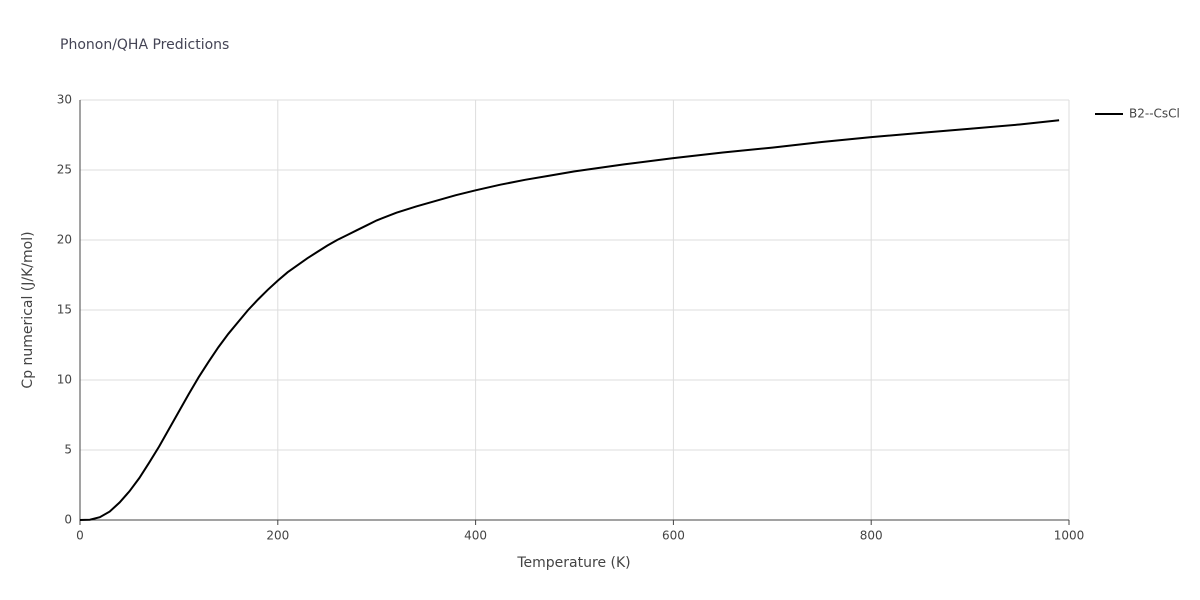 The image size is (1200, 600). I want to click on y-tick-label: 30, so click(64, 100).